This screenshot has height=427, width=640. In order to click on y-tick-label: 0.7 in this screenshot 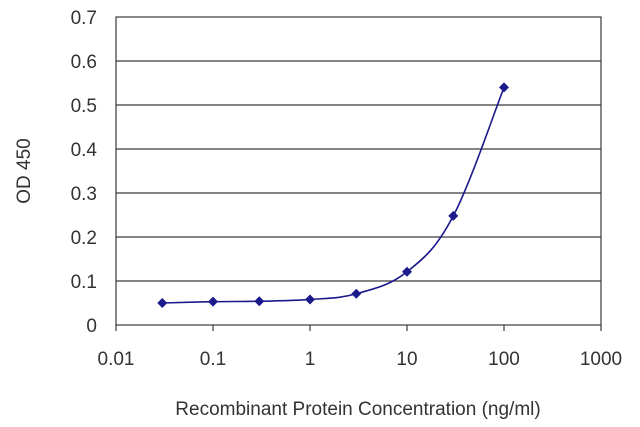, I will do `click(84, 18)`.